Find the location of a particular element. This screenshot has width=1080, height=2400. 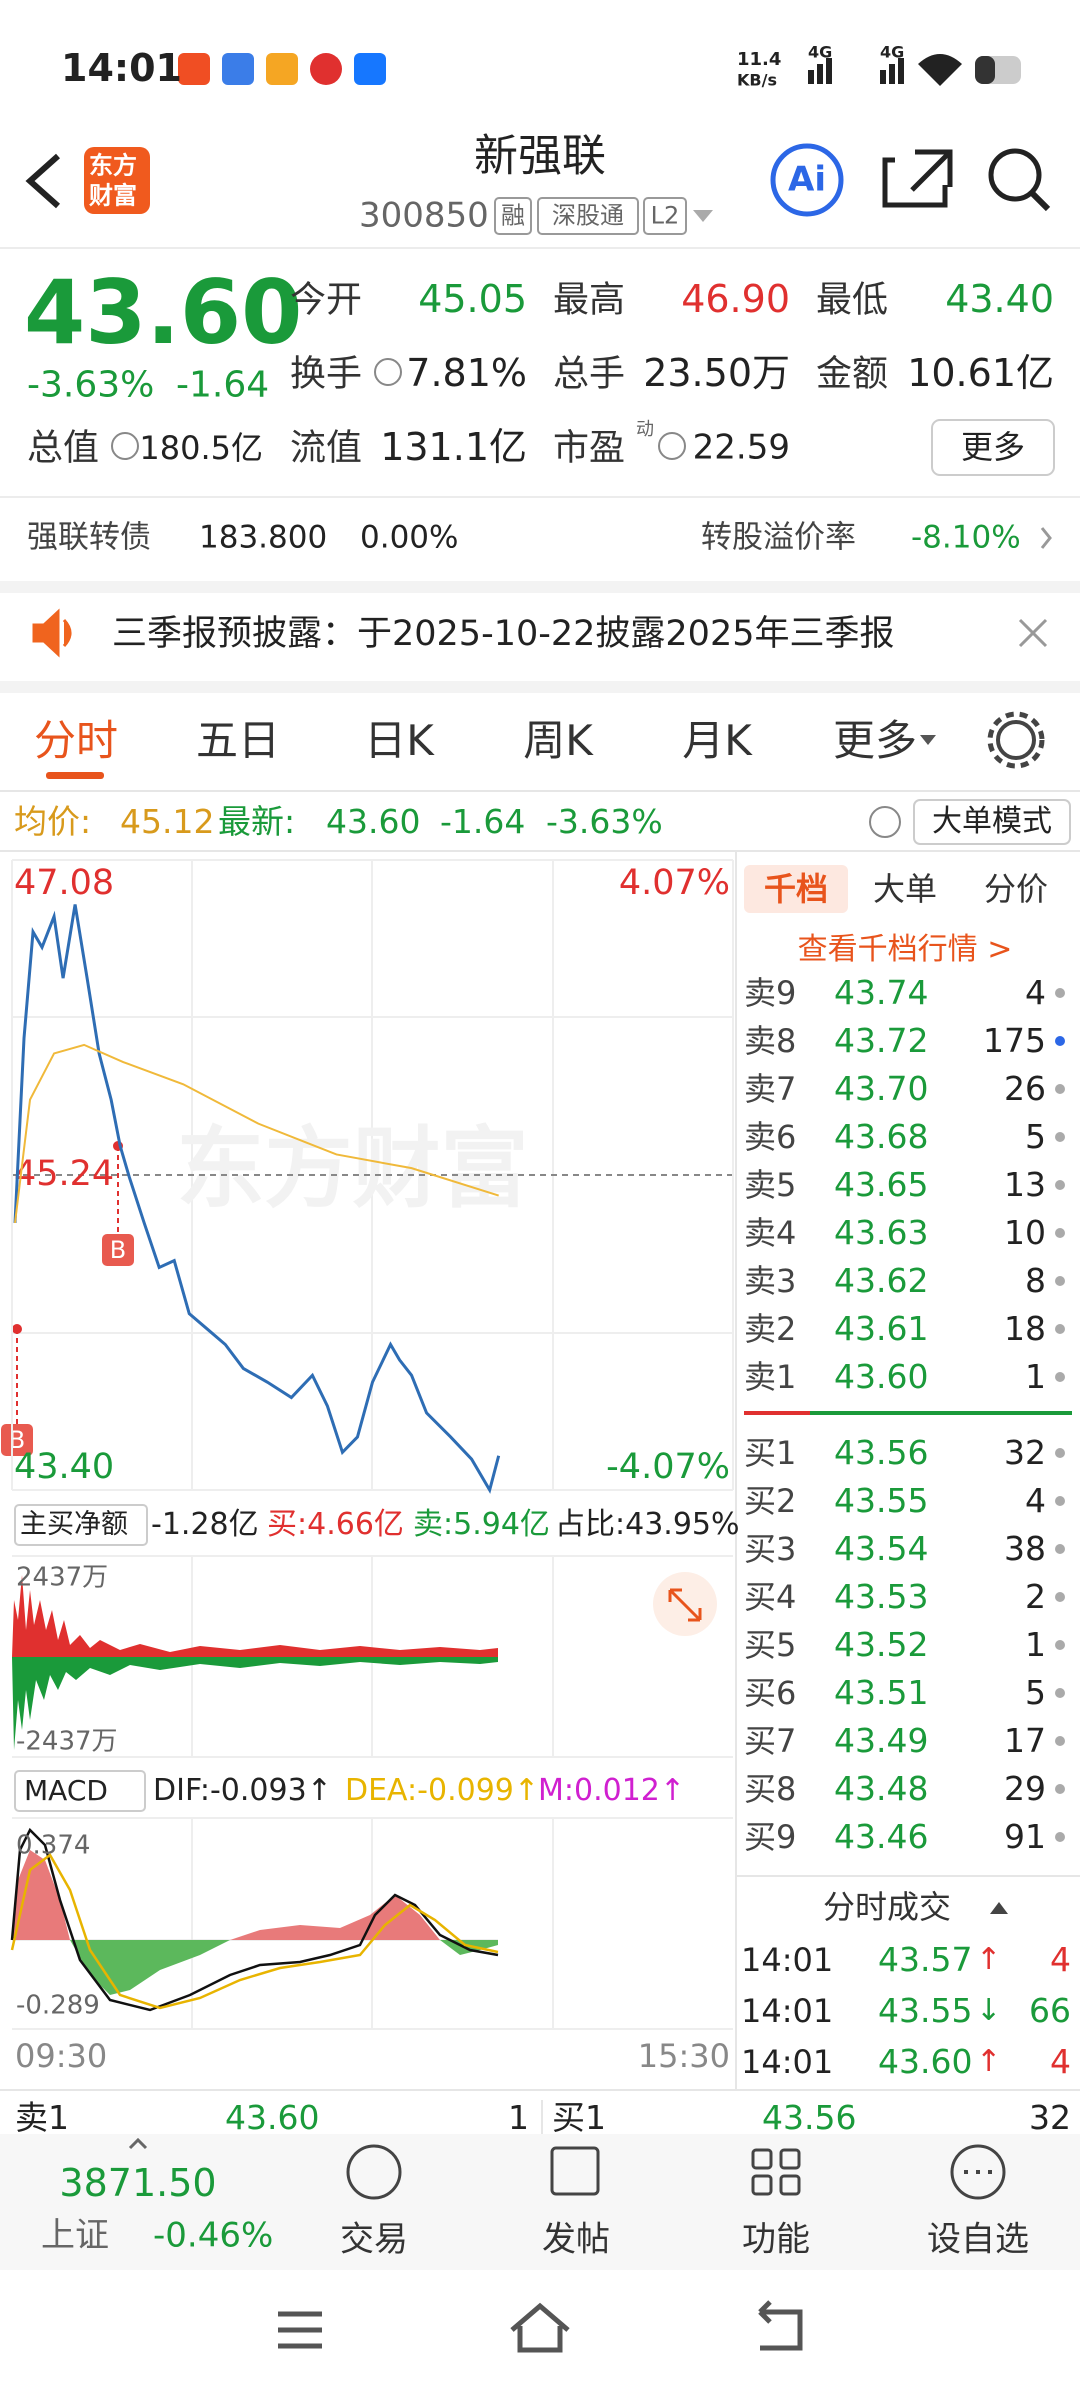

tab: 更多 is located at coordinates (875, 740).